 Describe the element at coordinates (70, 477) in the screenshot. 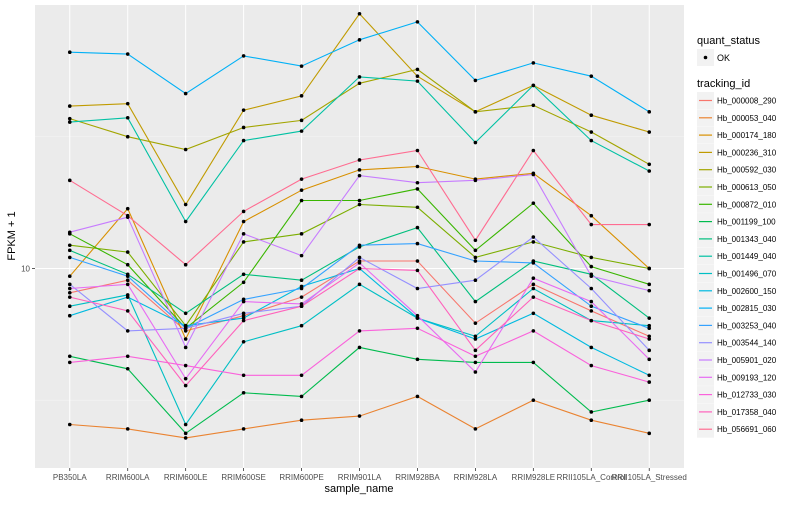

I see `x-tick-label: PB350LA` at that location.